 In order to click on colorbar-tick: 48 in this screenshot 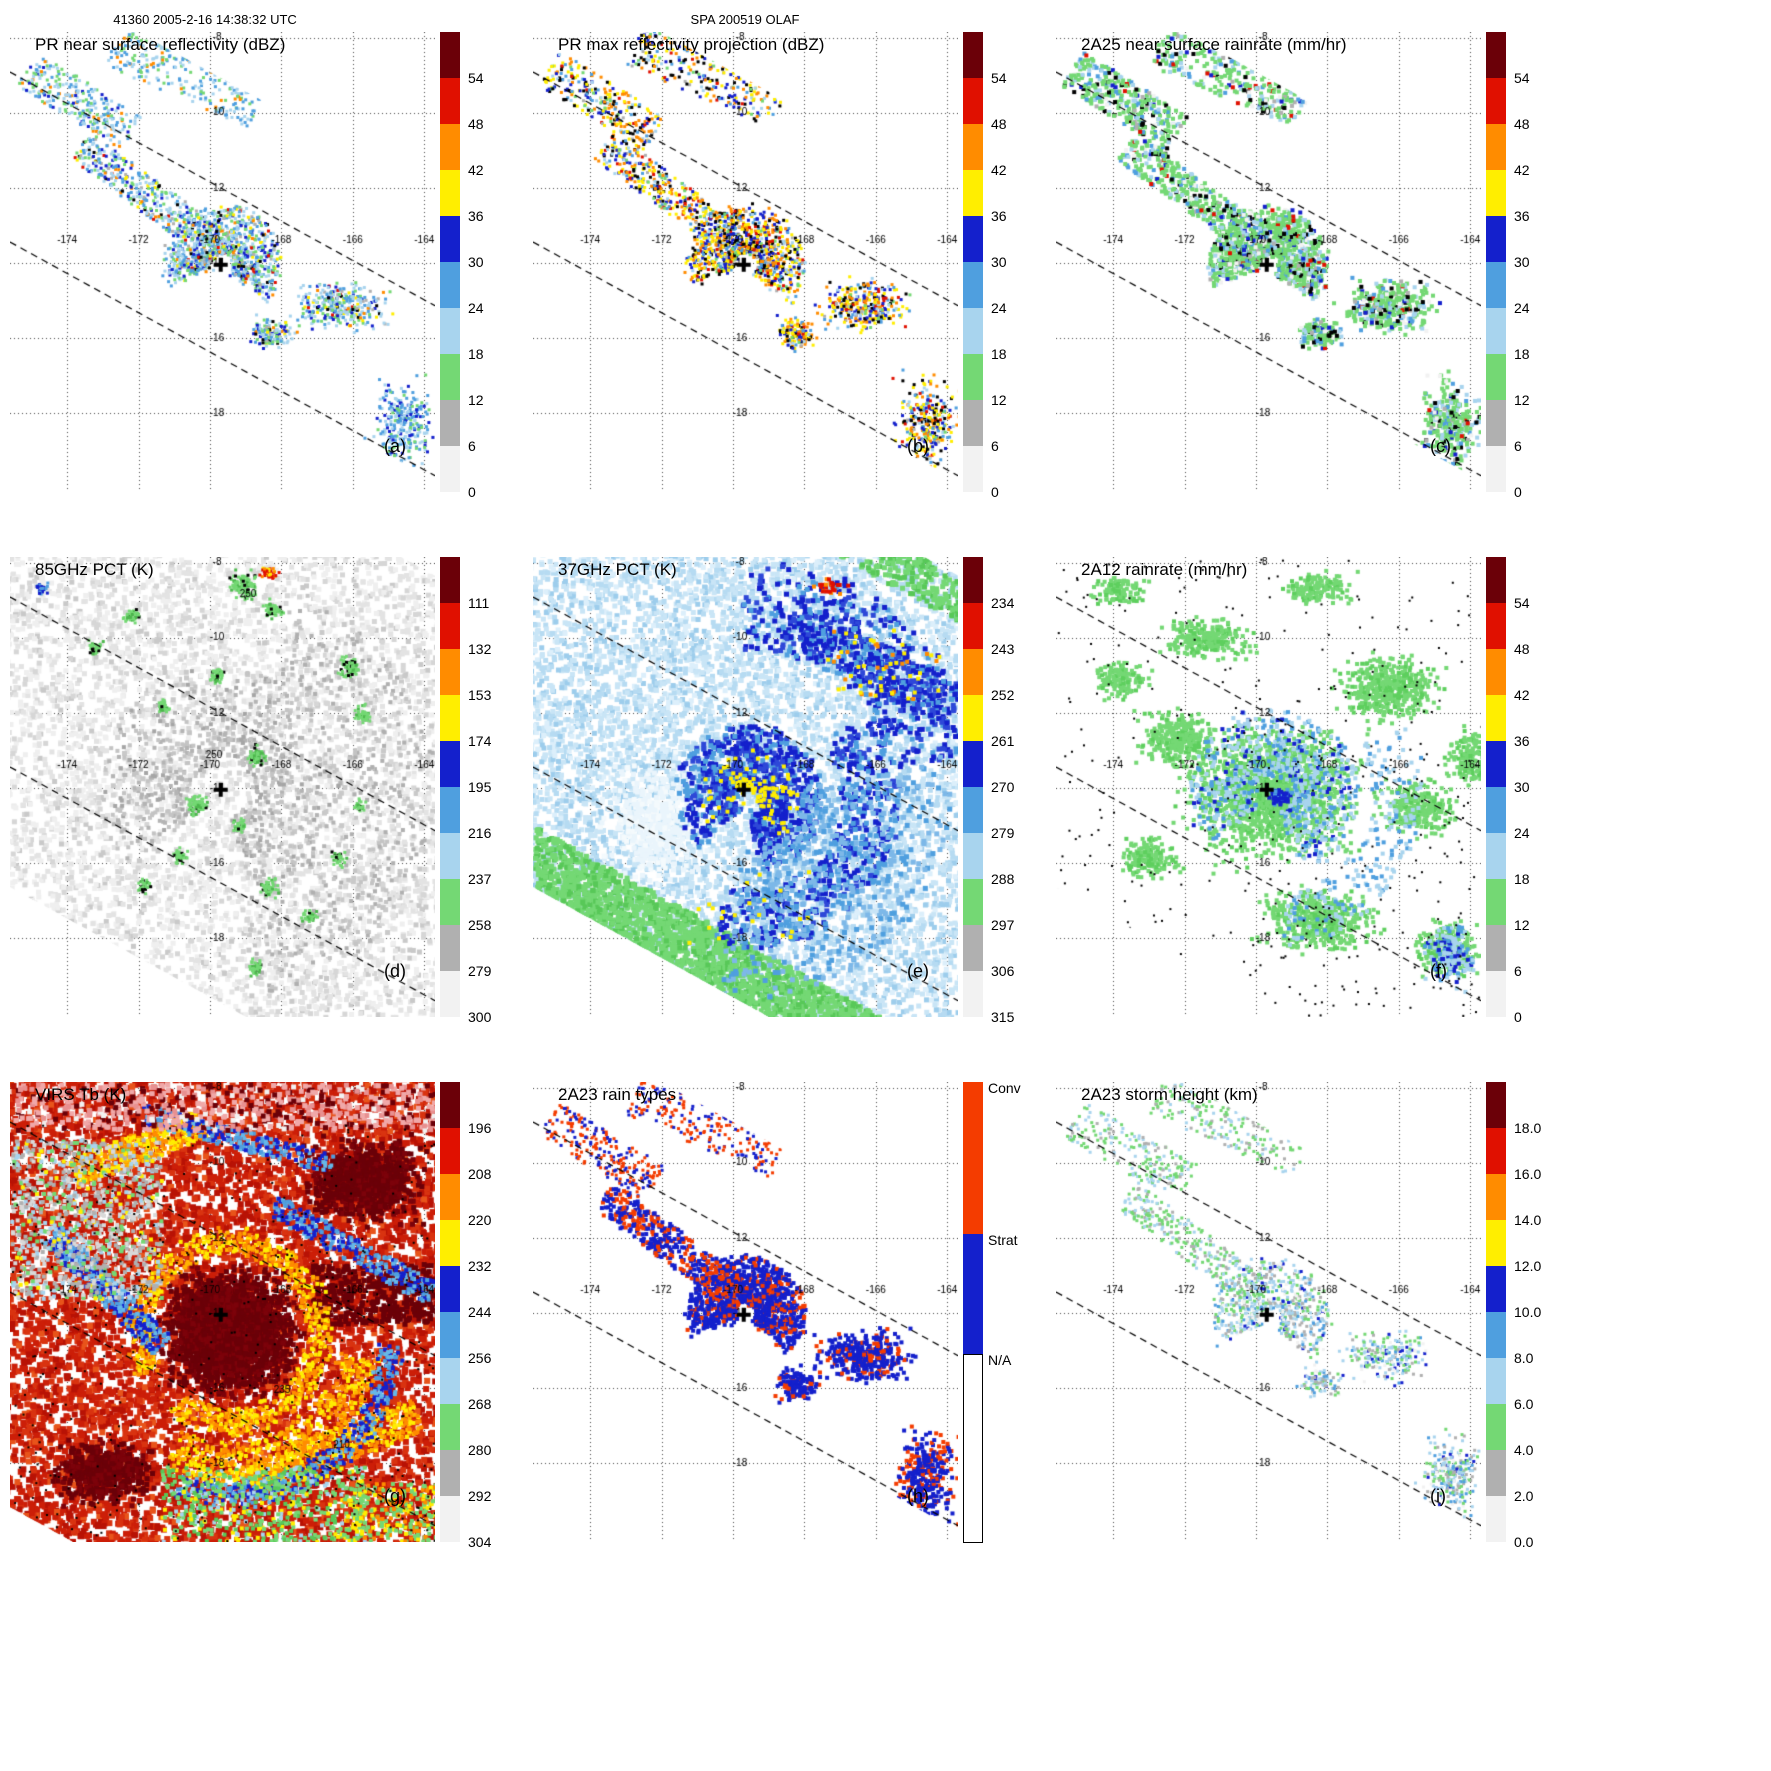, I will do `click(999, 124)`.